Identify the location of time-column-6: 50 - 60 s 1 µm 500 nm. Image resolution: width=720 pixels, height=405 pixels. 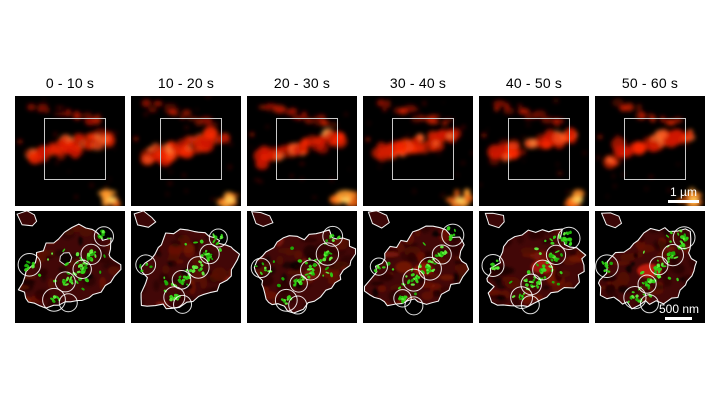
(650, 196).